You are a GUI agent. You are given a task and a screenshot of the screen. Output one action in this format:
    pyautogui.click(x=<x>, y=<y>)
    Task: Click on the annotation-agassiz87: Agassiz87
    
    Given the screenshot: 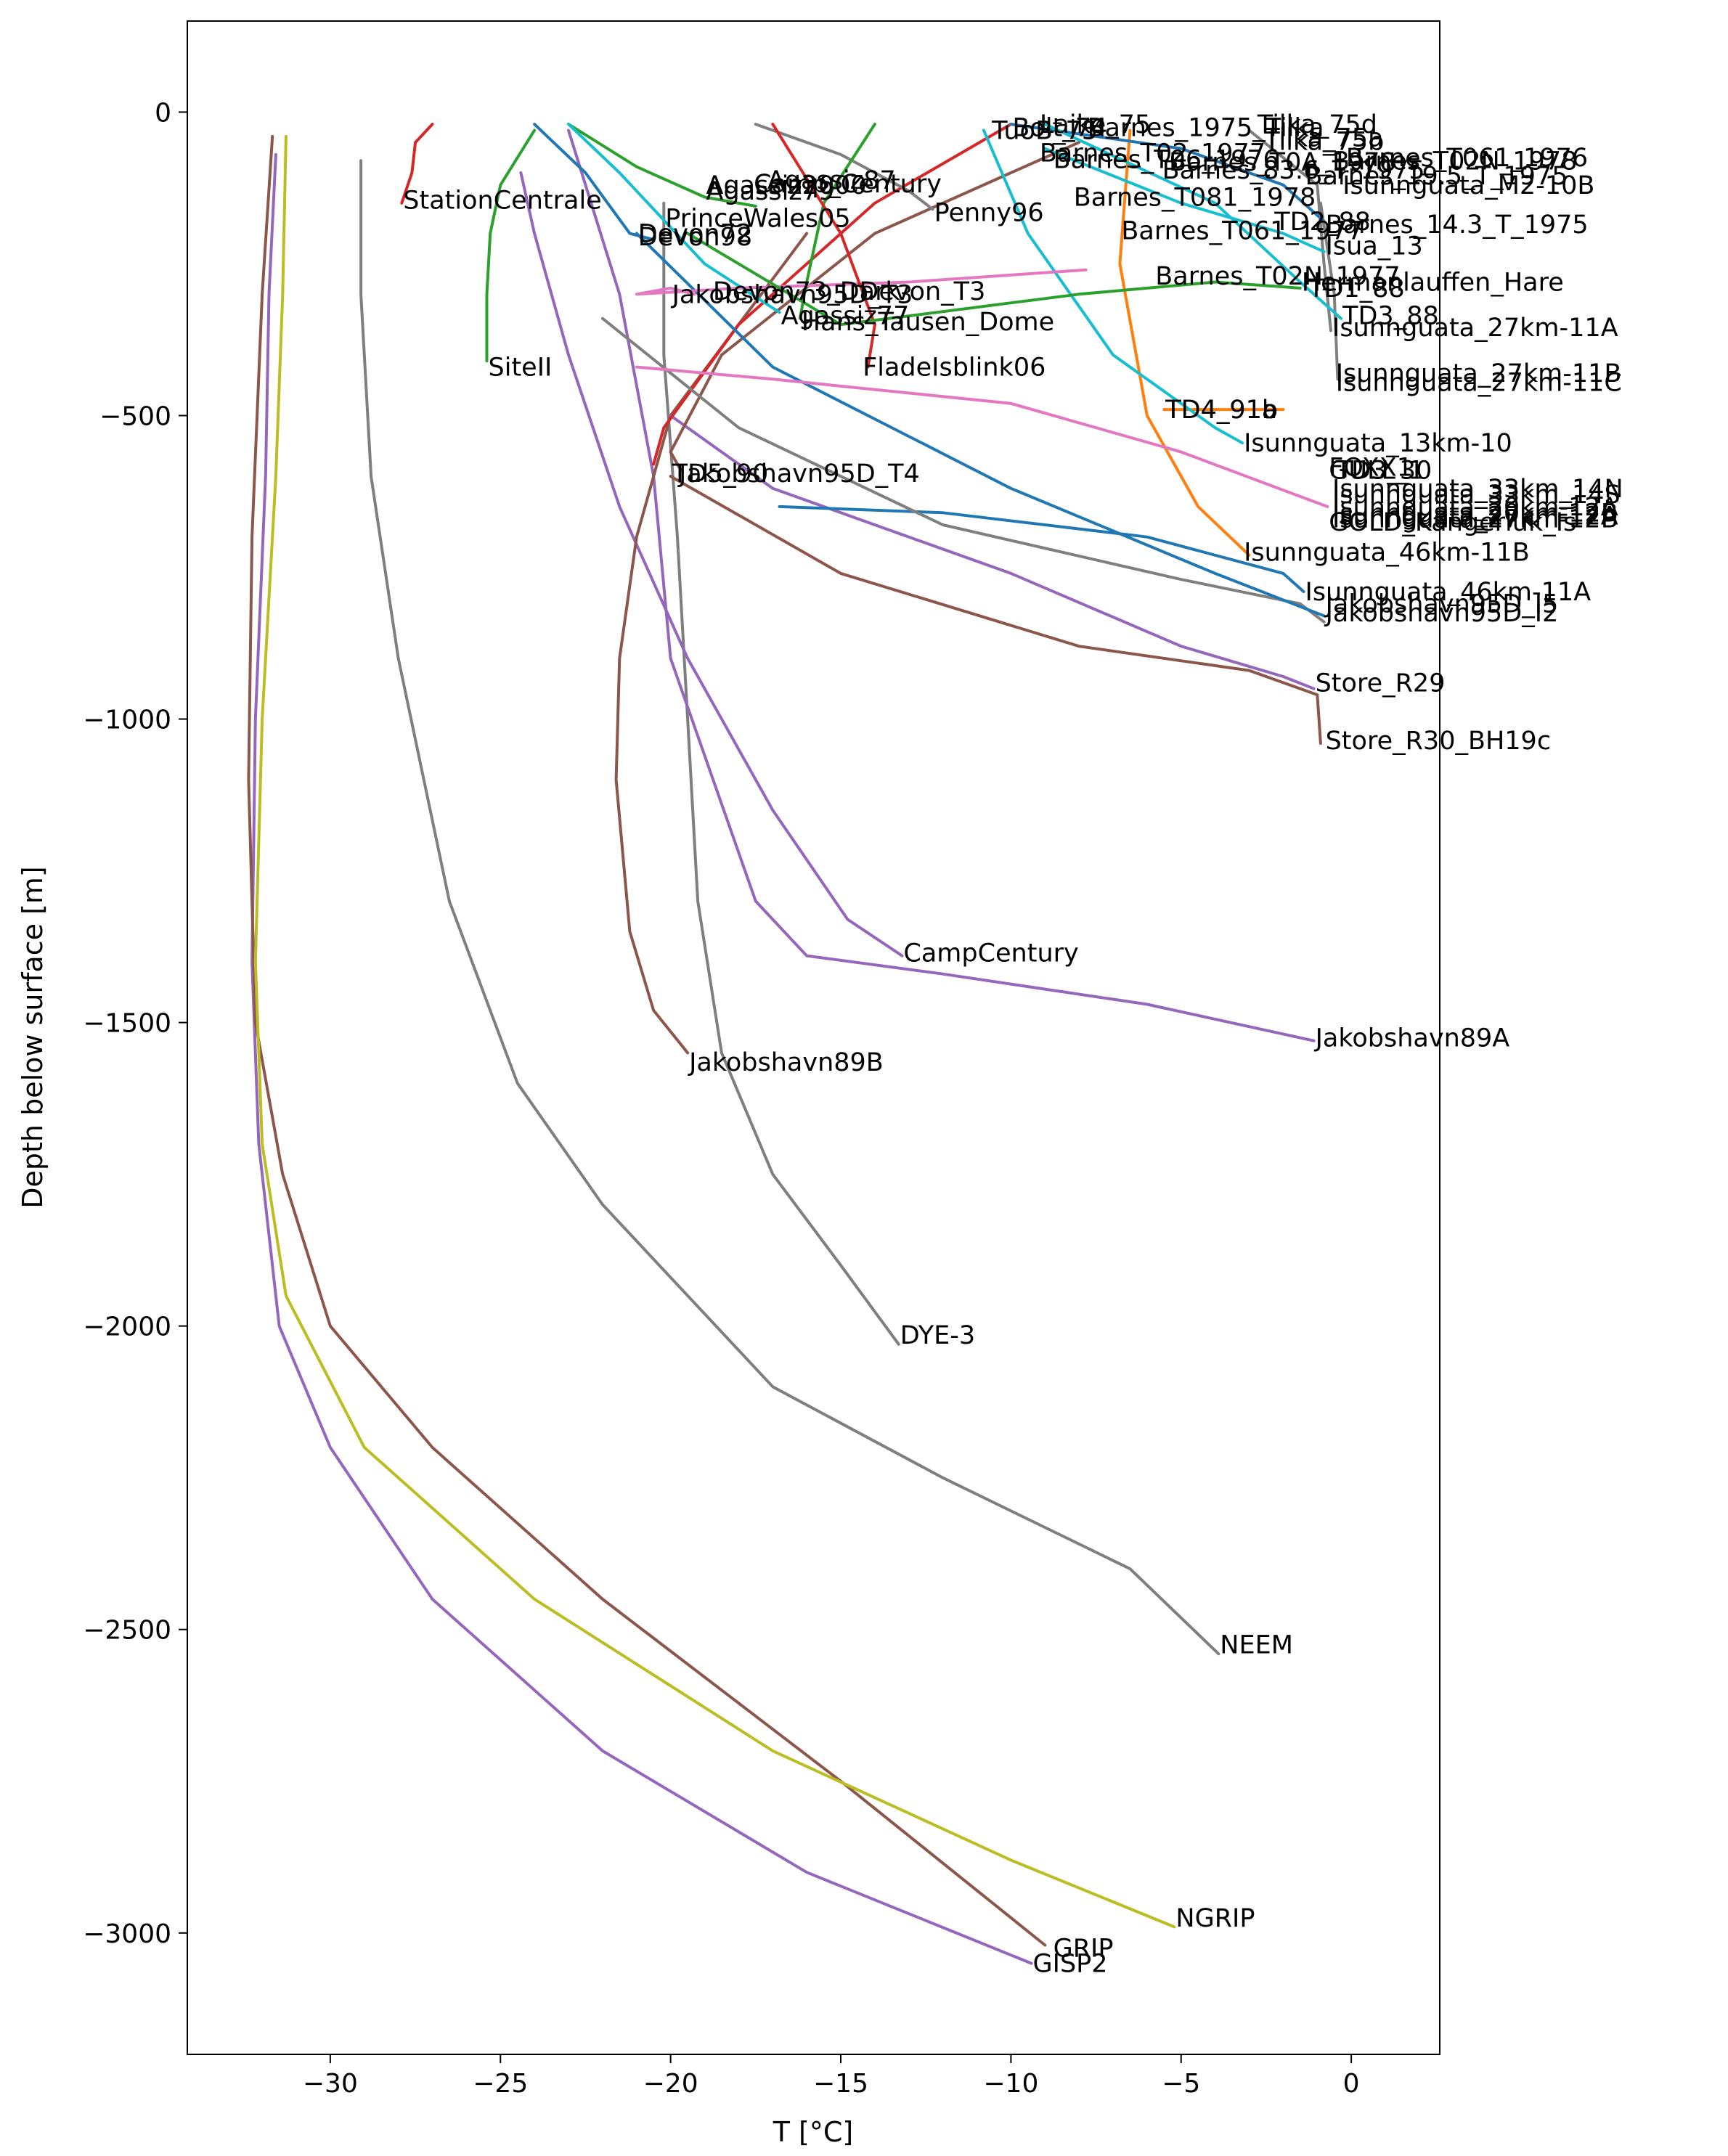 What is the action you would take?
    pyautogui.click(x=831, y=181)
    